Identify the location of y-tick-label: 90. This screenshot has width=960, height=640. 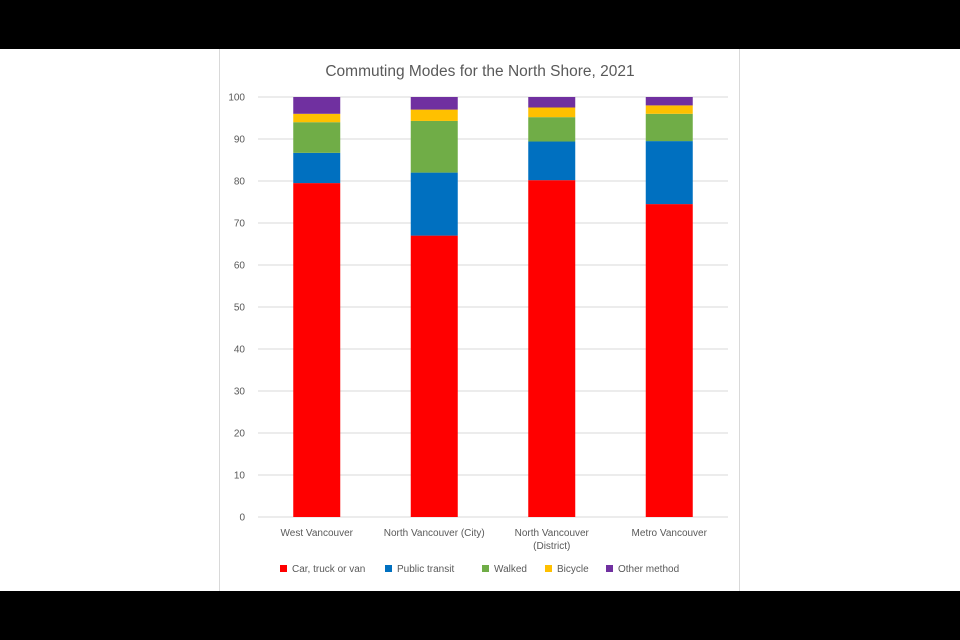
(240, 140).